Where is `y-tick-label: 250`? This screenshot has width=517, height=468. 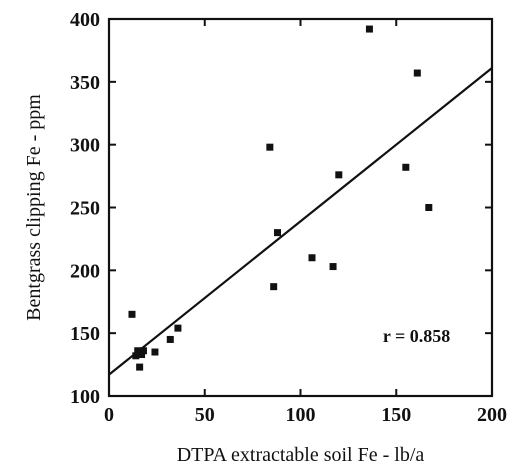
y-tick-label: 250 is located at coordinates (85, 209).